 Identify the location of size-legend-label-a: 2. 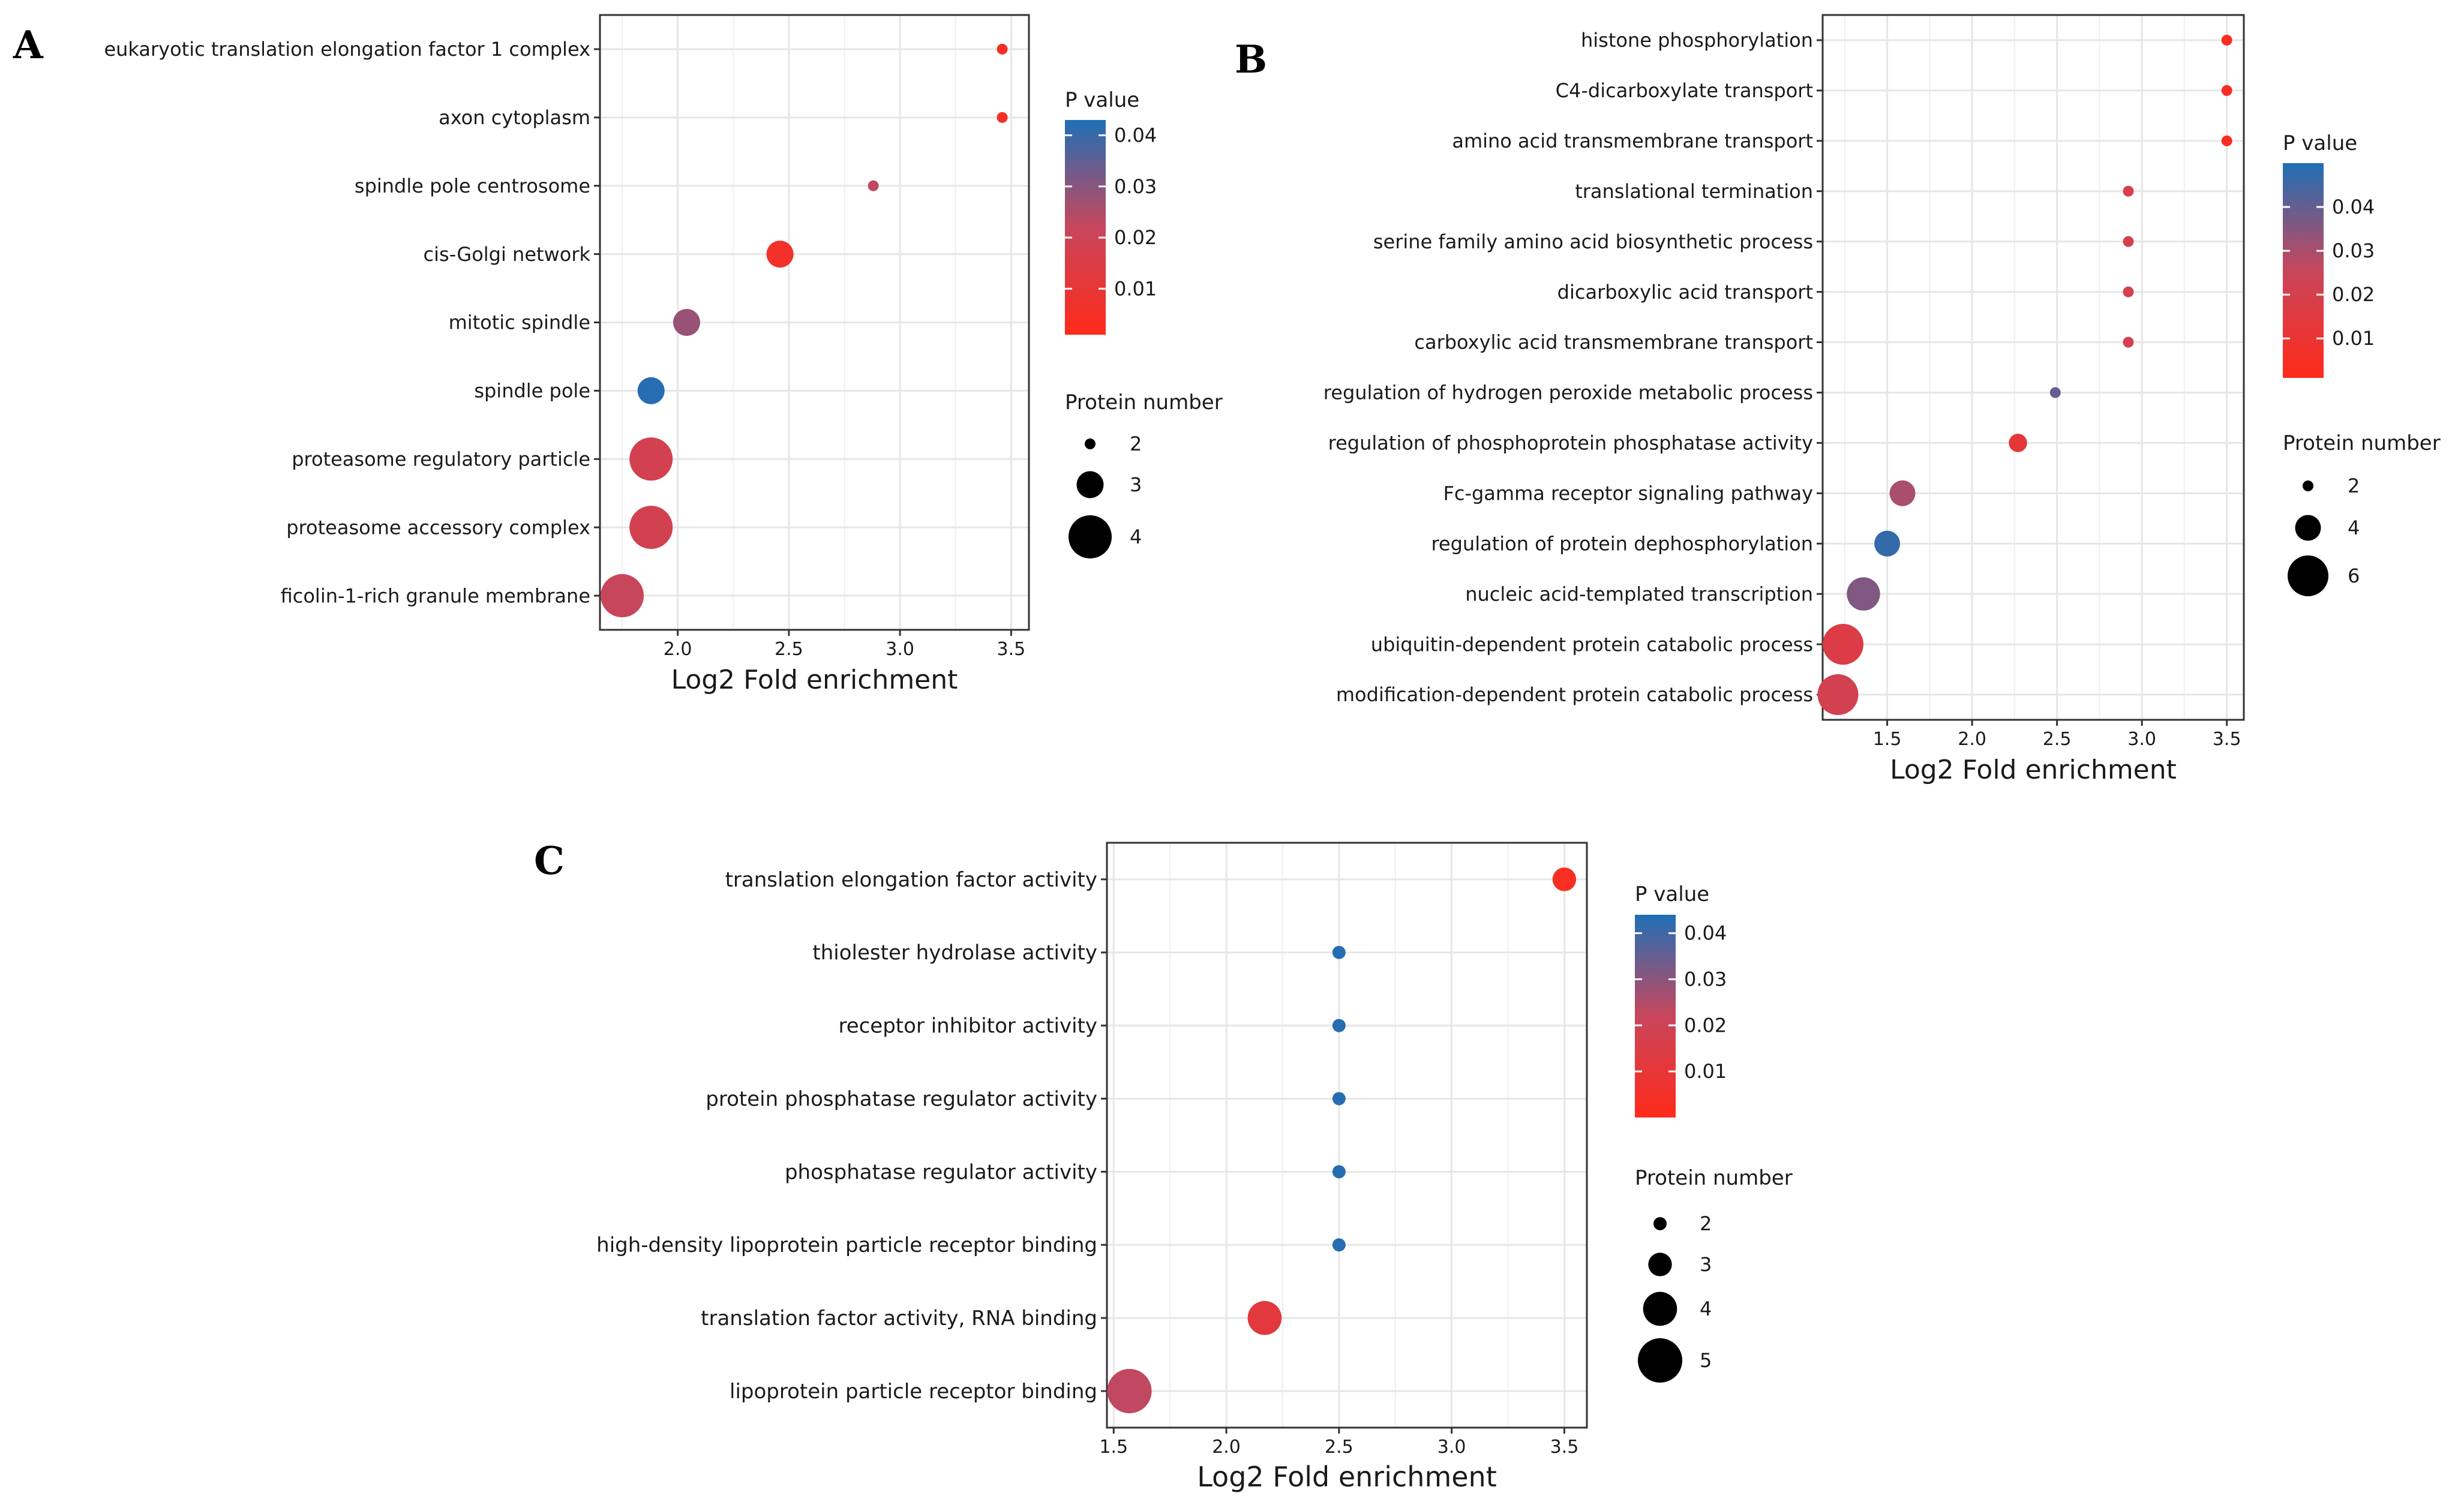
(1136, 444).